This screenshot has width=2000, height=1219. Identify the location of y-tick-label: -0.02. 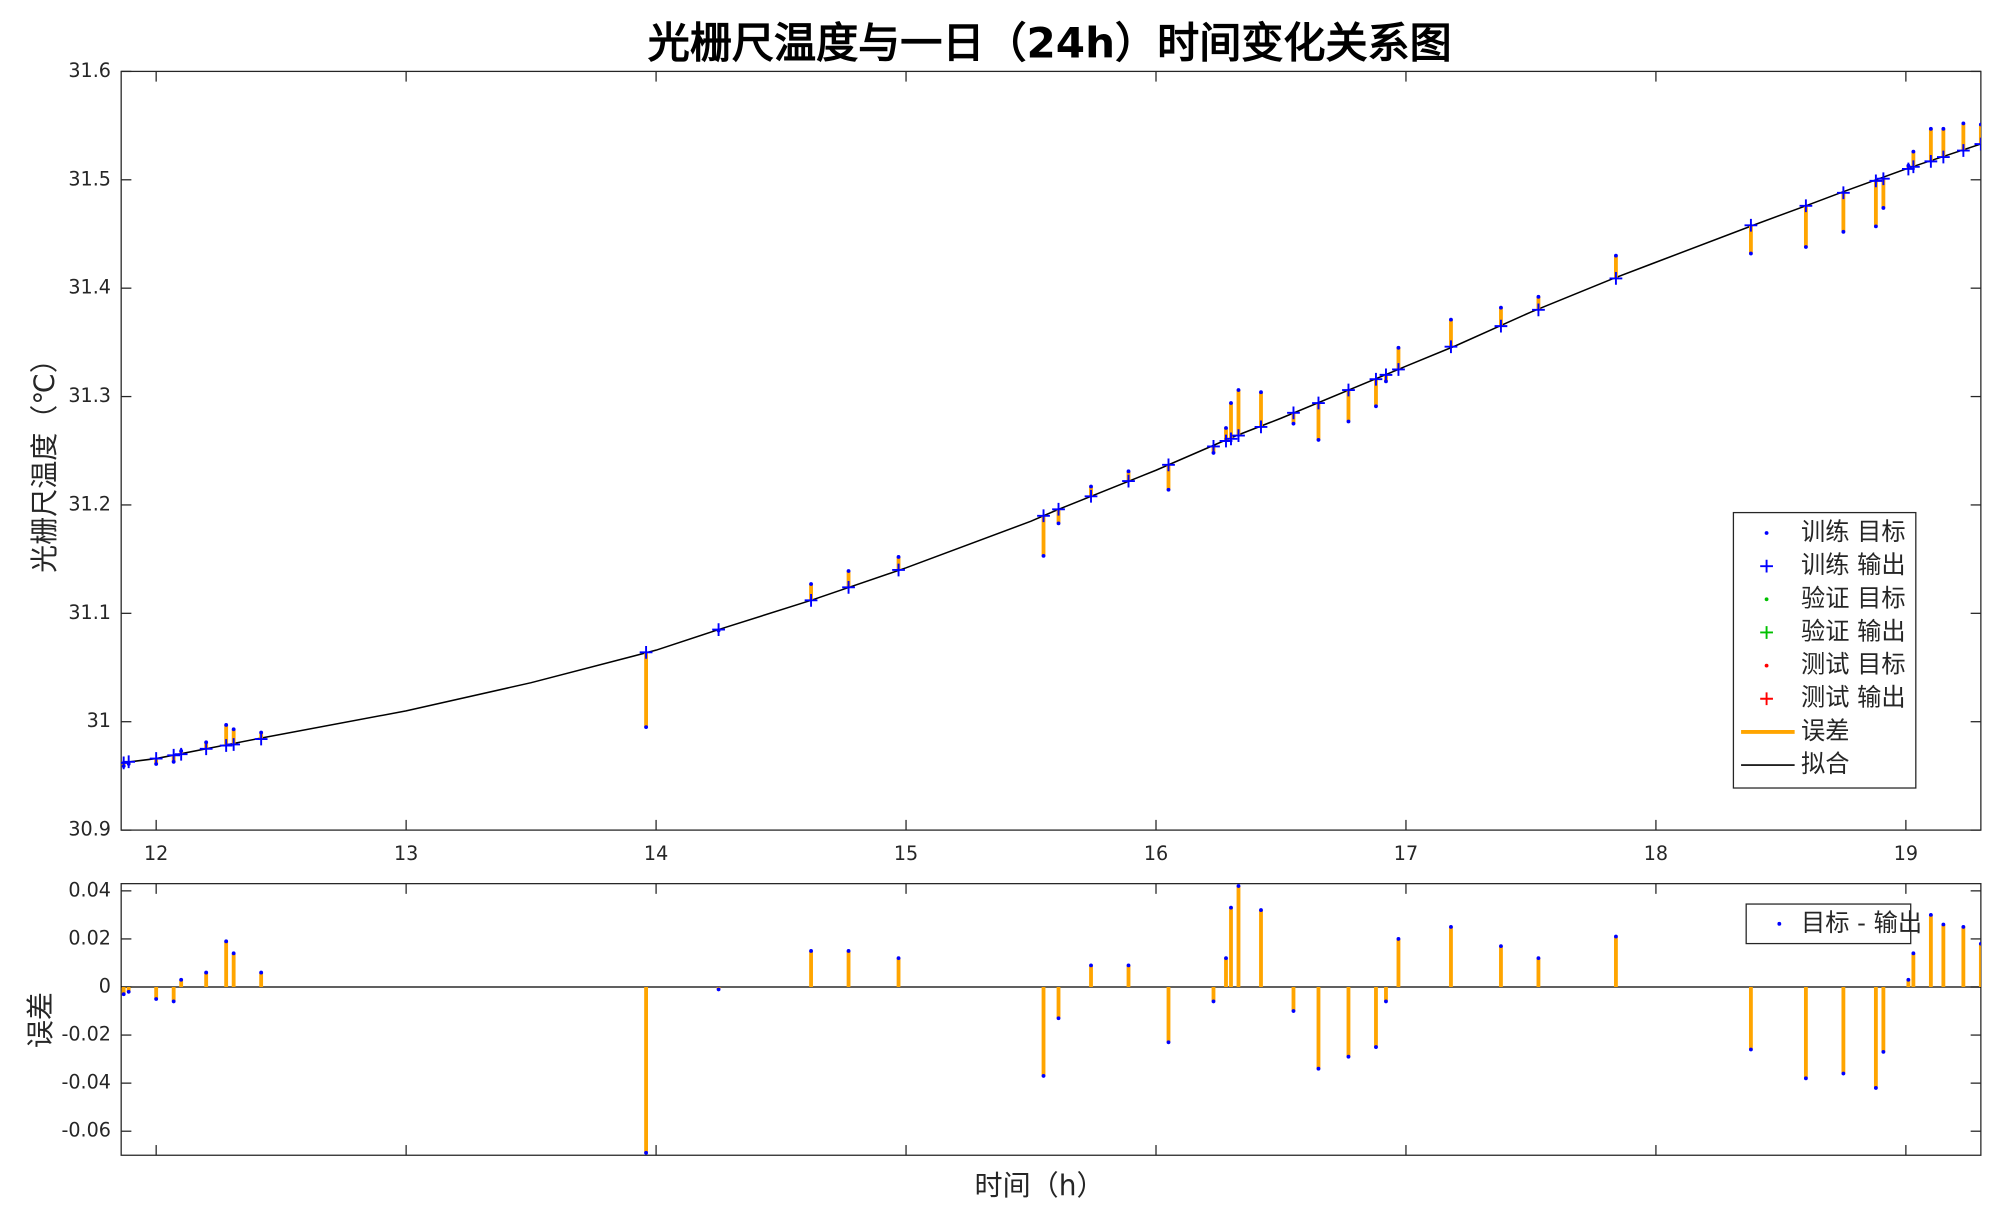
(86, 1034).